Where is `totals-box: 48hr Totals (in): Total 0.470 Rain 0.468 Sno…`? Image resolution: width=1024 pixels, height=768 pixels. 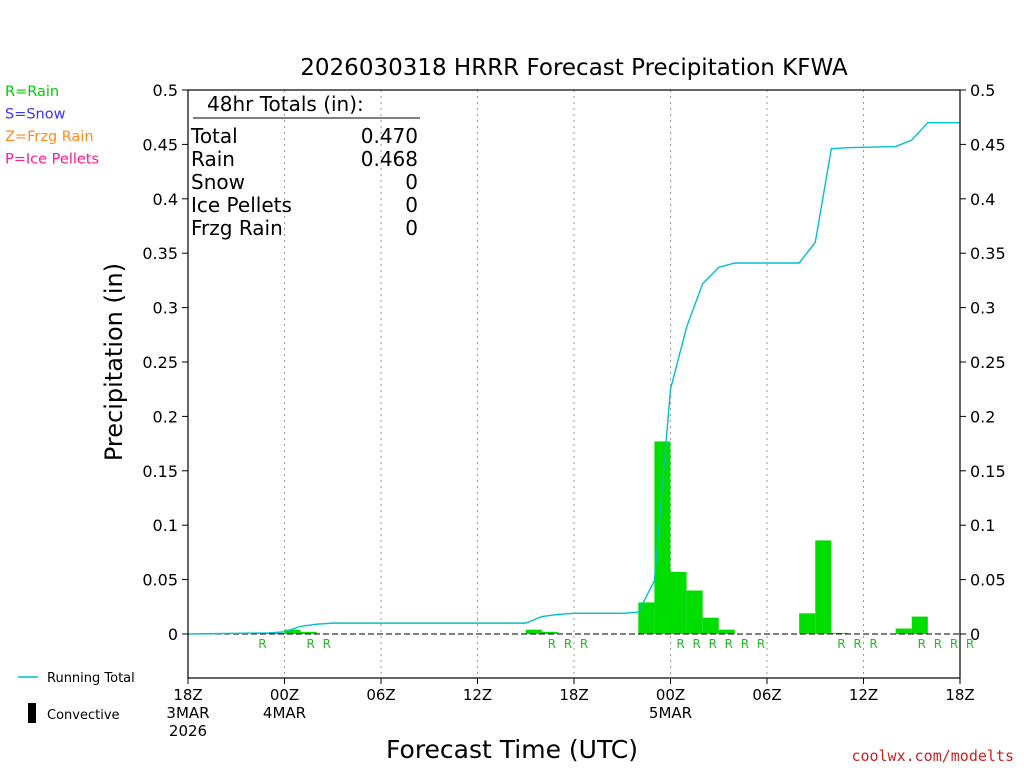 totals-box: 48hr Totals (in): Total 0.470 Rain 0.468 Sno… is located at coordinates (305, 166).